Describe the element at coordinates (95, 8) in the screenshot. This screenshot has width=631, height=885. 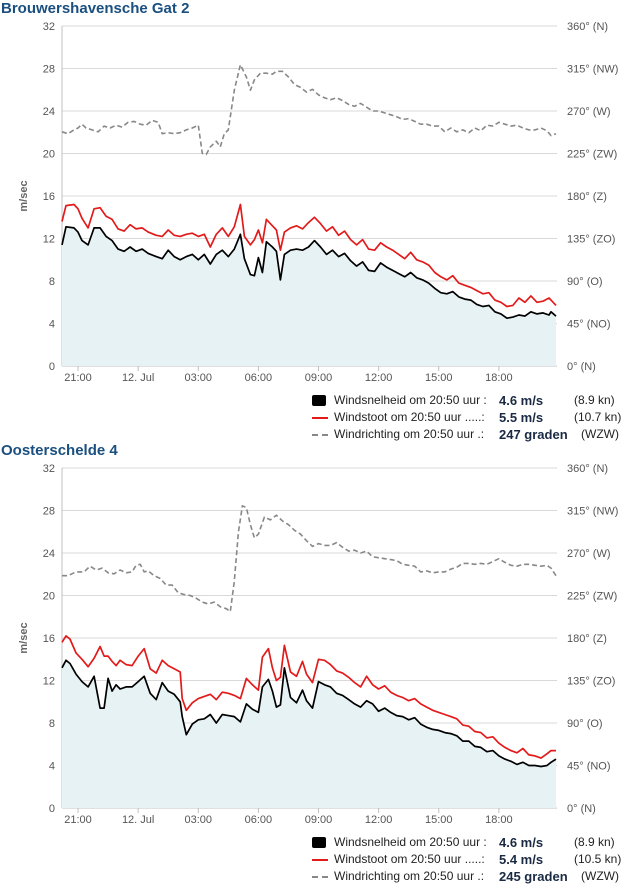
I see `station-title: Brouwershavensche Gat 2` at that location.